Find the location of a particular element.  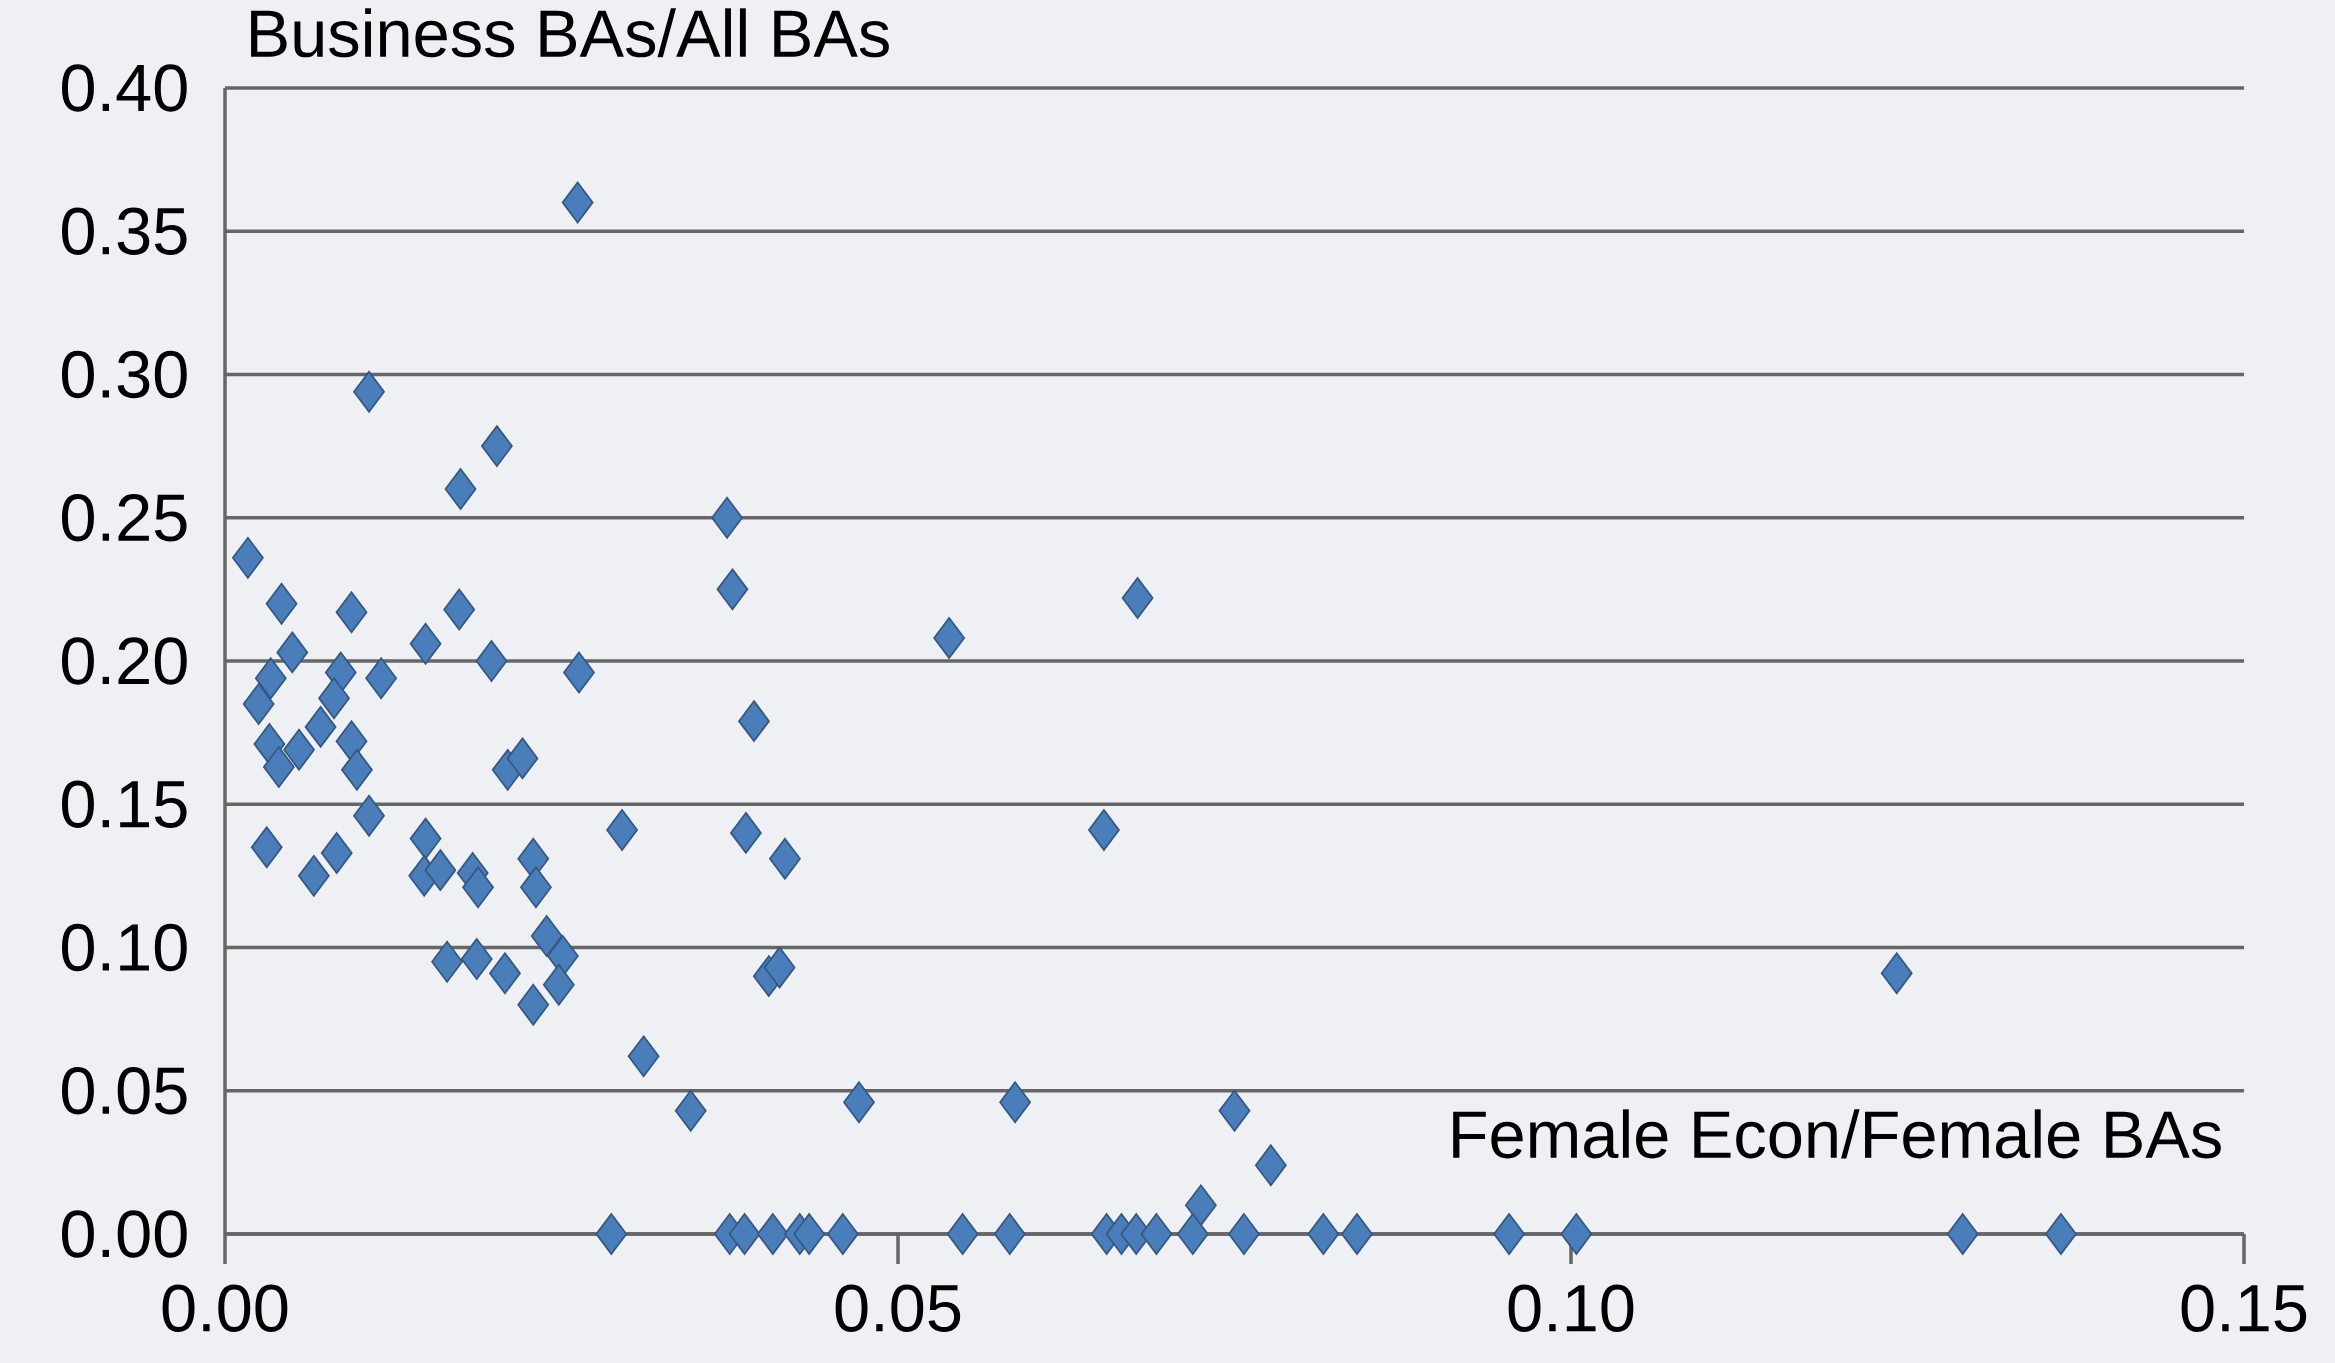

x-axis-title: Female Econ/Female BAs is located at coordinates (1837, 1134).